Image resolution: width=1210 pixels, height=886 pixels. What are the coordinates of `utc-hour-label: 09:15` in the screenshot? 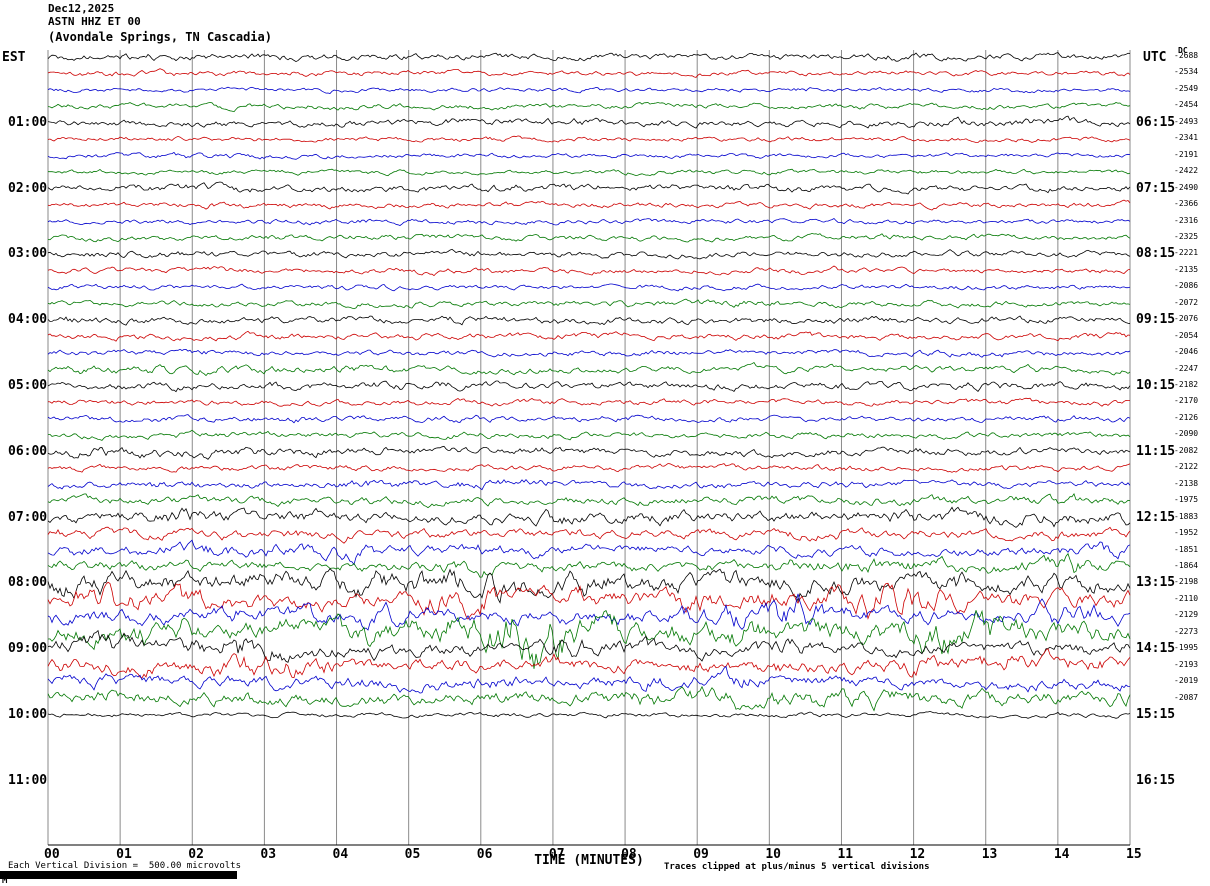 It's located at (1156, 320).